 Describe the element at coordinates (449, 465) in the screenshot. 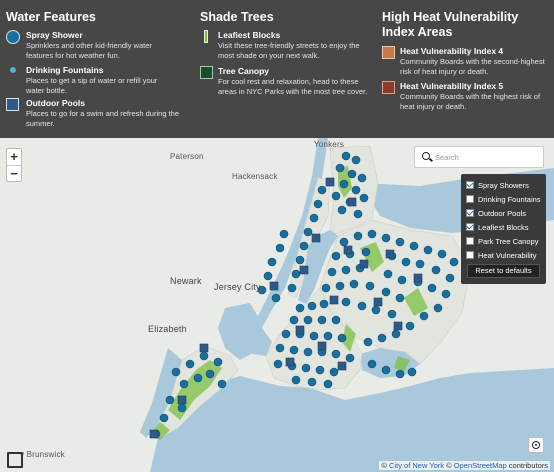

I see `attribution-sep: ©` at that location.